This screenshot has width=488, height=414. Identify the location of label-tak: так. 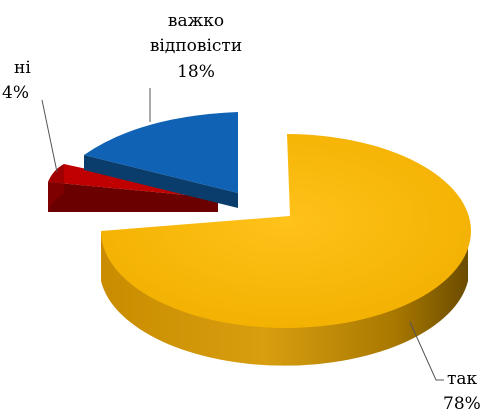
(462, 379).